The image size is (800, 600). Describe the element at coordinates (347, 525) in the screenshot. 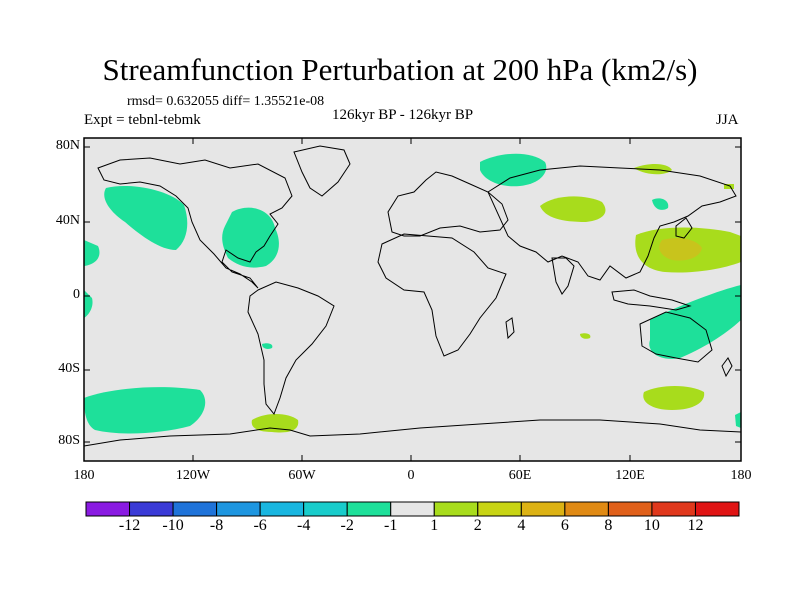

I see `colorbar-label: -2` at that location.